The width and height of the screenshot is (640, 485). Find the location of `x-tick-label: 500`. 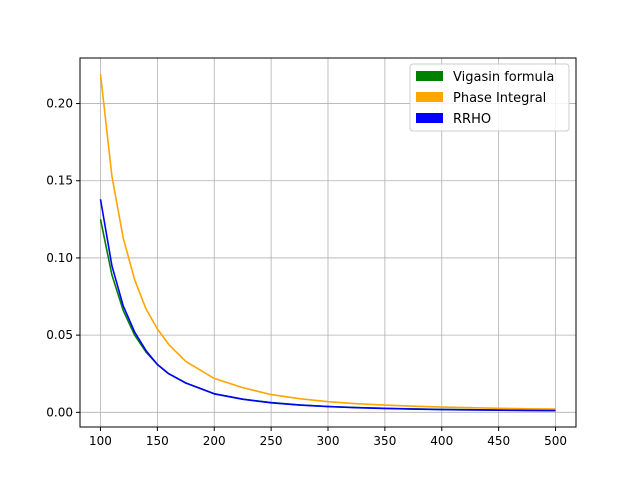

x-tick-label: 500 is located at coordinates (555, 441).